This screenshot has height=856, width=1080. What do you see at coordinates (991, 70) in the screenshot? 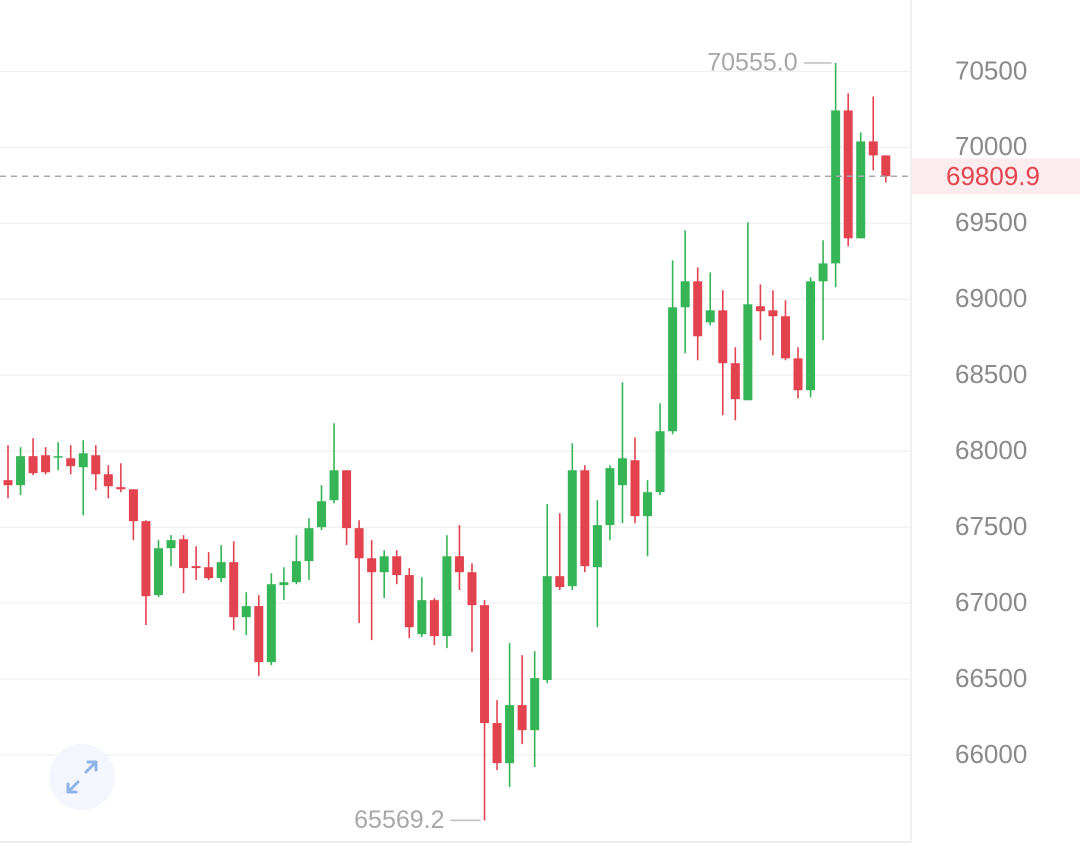
I see `y-tick-label: 70500` at bounding box center [991, 70].